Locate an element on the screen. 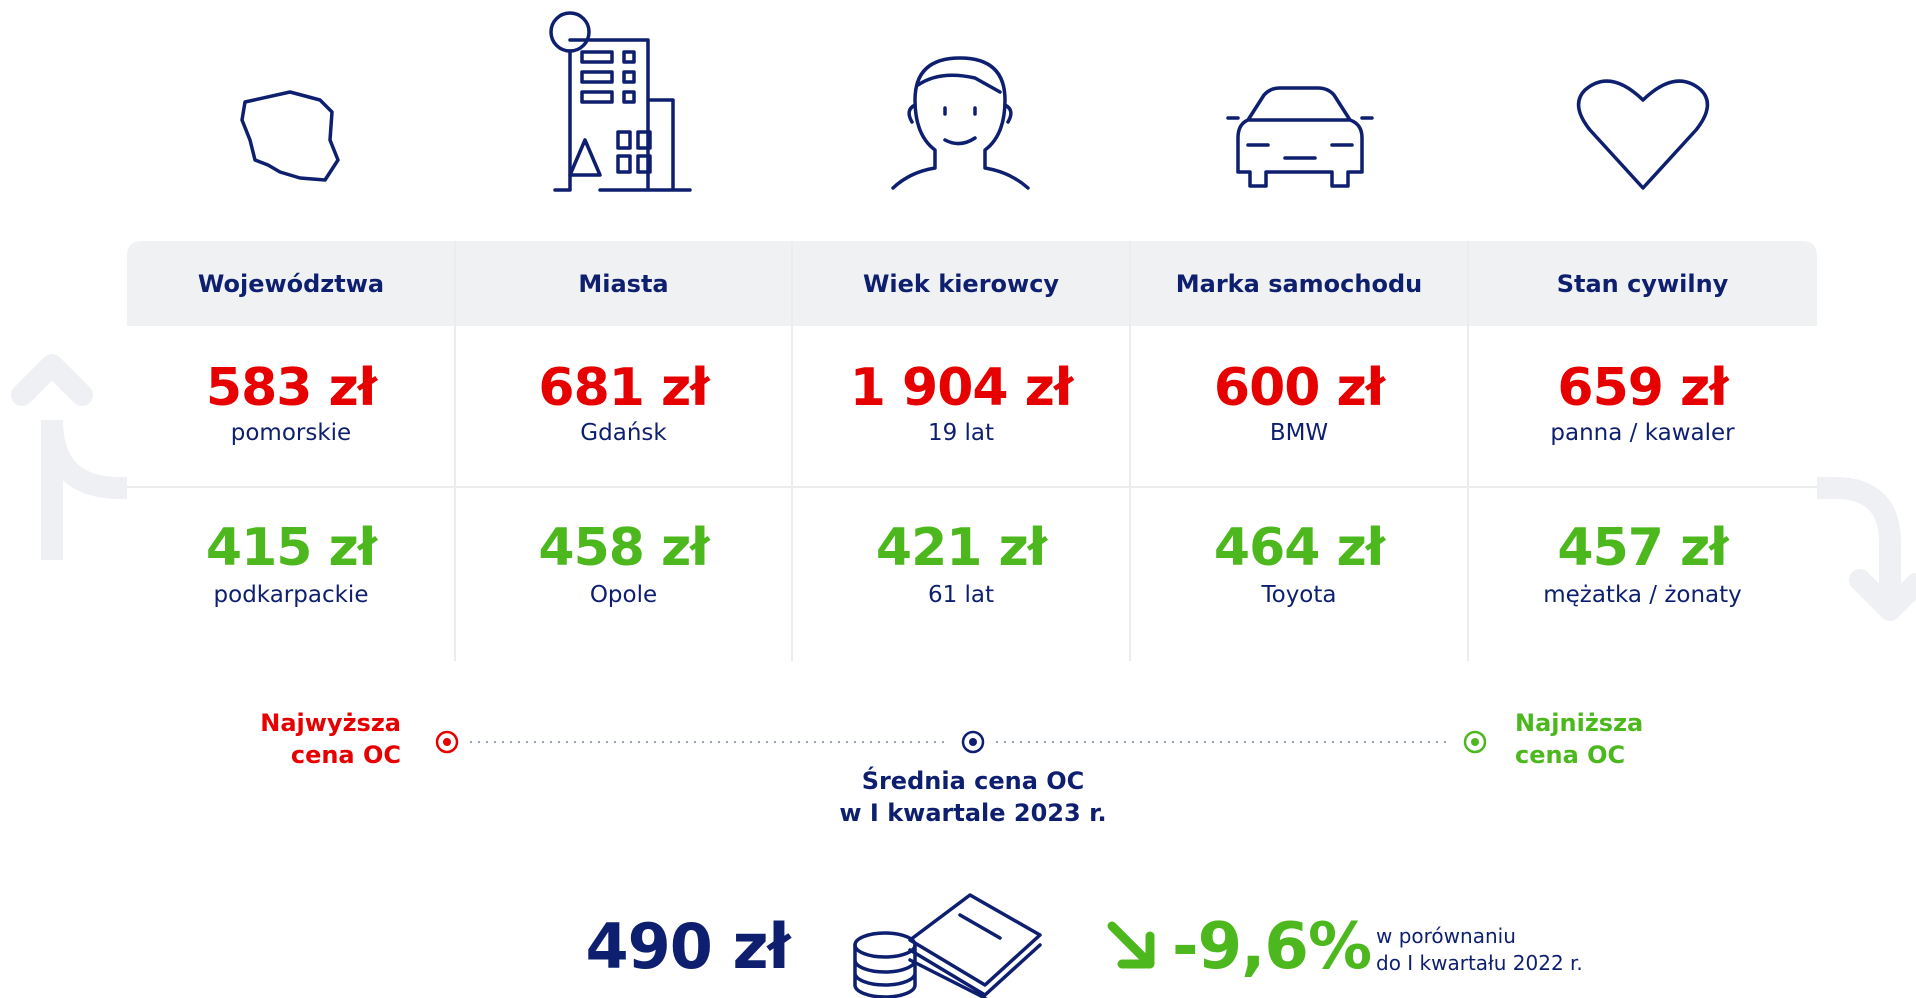 The width and height of the screenshot is (1916, 998). legend-low: Najniższa cena OC is located at coordinates (1579, 739).